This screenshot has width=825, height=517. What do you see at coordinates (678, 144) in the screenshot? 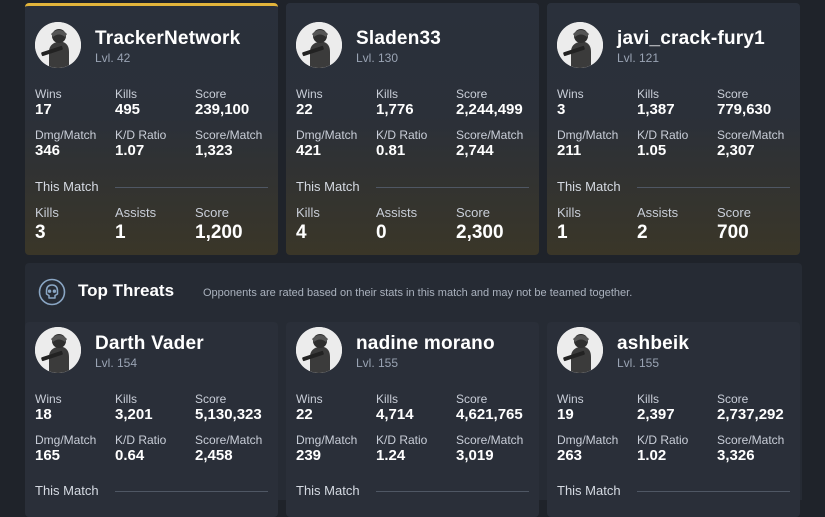
I see `stat-kd-ratio: K/D Ratio 1.05` at bounding box center [678, 144].